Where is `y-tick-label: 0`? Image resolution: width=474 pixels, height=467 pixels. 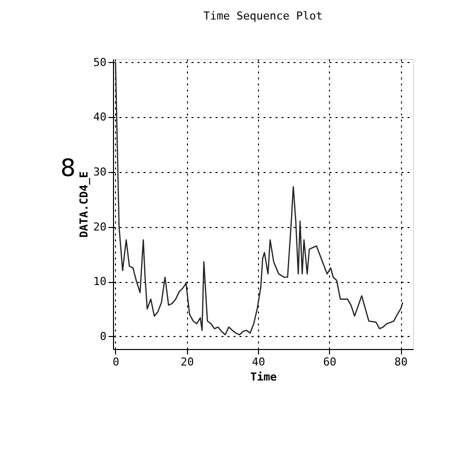
y-tick-label: 0 is located at coordinates (103, 336).